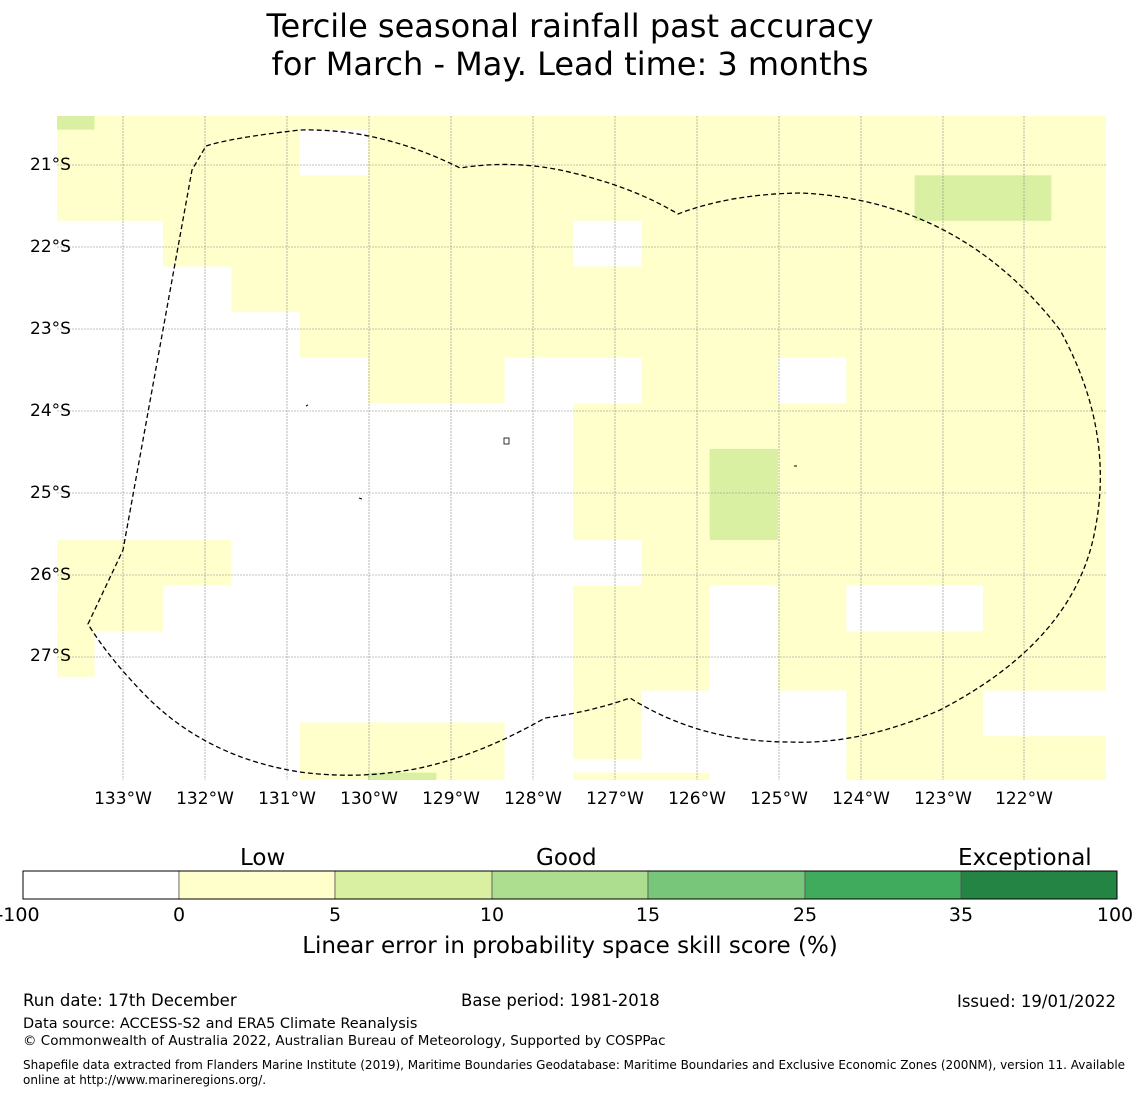 Image resolution: width=1140 pixels, height=1095 pixels. I want to click on lat-label-24s: 24°S, so click(50, 411).